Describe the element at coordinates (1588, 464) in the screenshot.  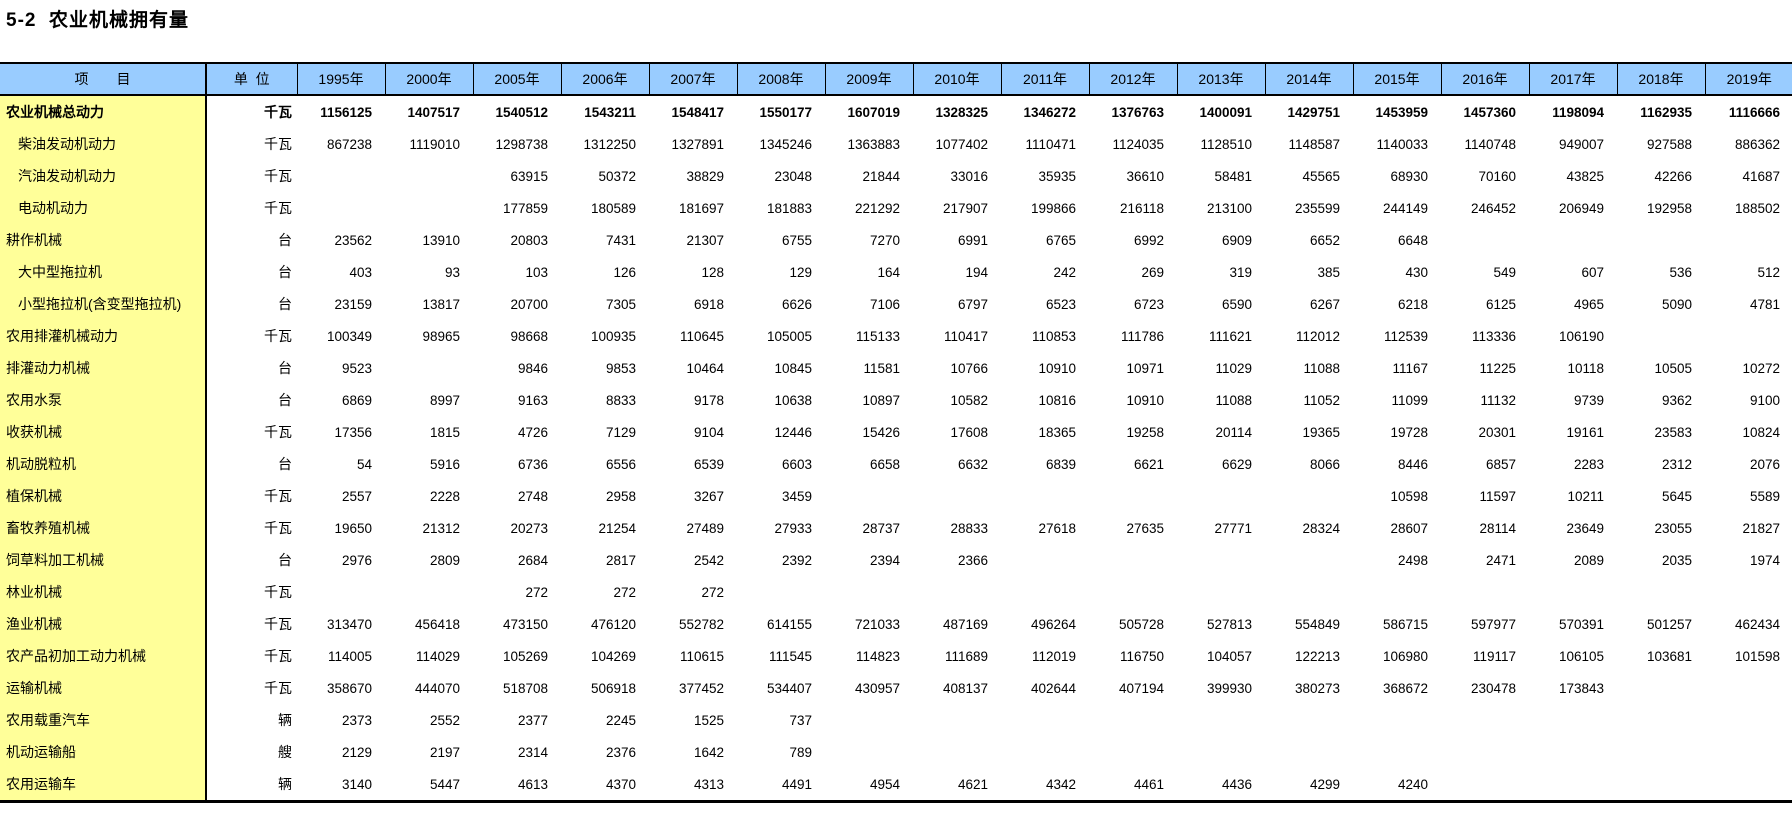
I see `value-cell: 2283` at that location.